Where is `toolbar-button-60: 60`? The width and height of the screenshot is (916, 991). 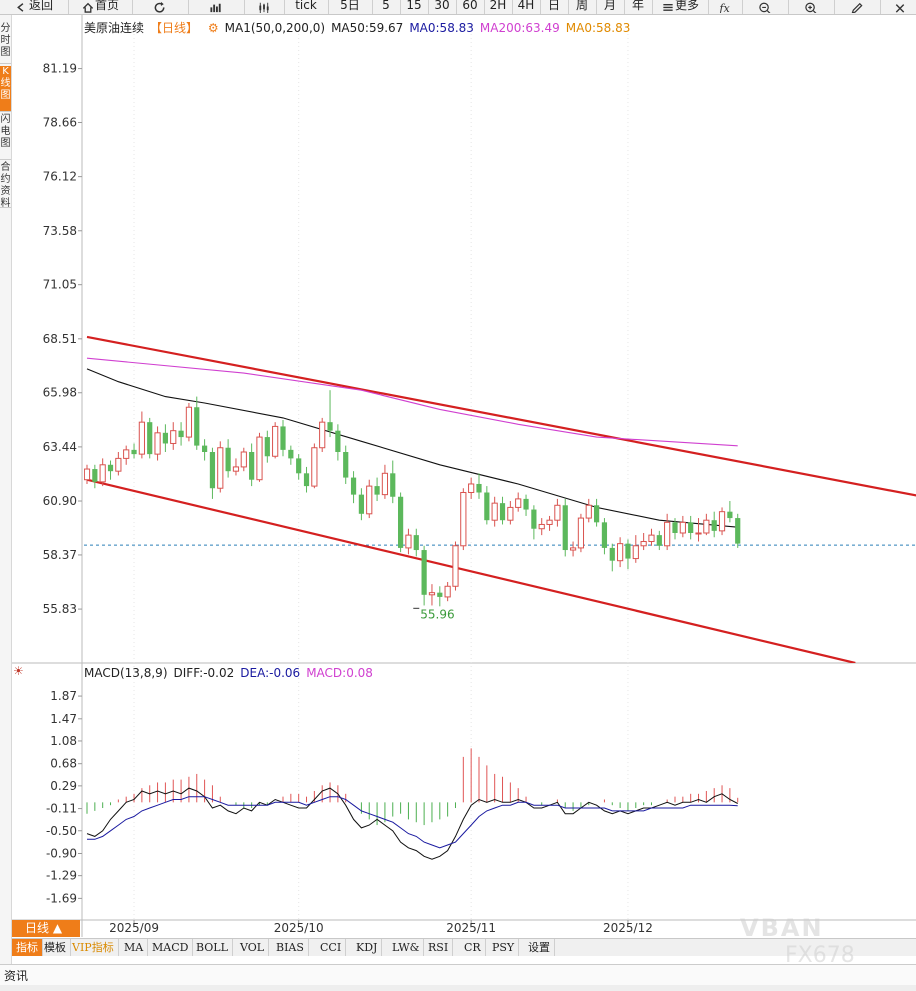
toolbar-button-60: 60 is located at coordinates (470, 7).